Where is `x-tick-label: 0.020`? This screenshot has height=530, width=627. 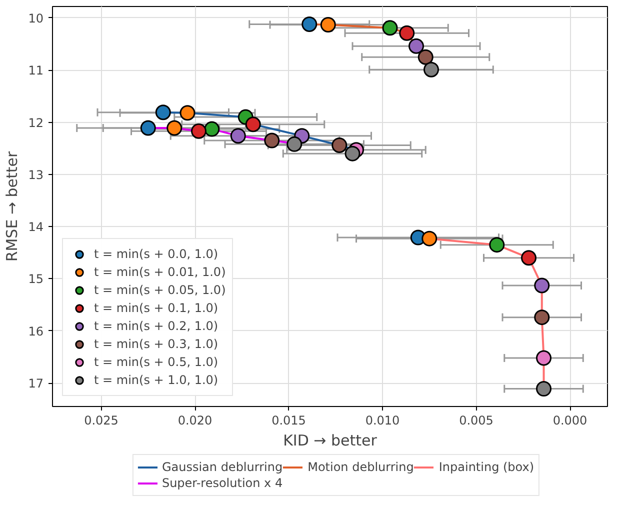 x-tick-label: 0.020 is located at coordinates (195, 421).